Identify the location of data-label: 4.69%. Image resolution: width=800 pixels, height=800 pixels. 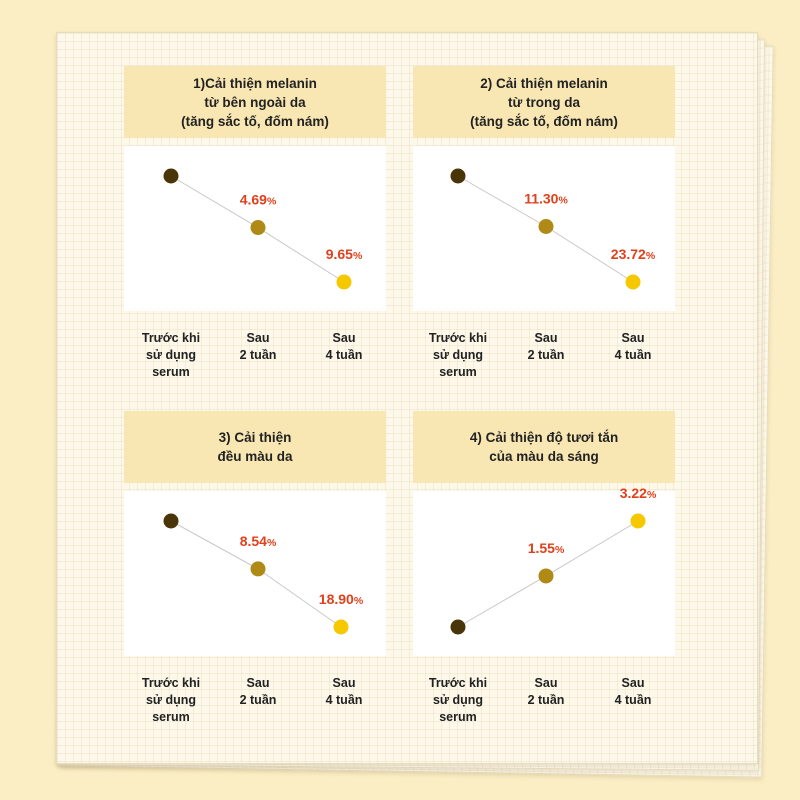
(258, 200).